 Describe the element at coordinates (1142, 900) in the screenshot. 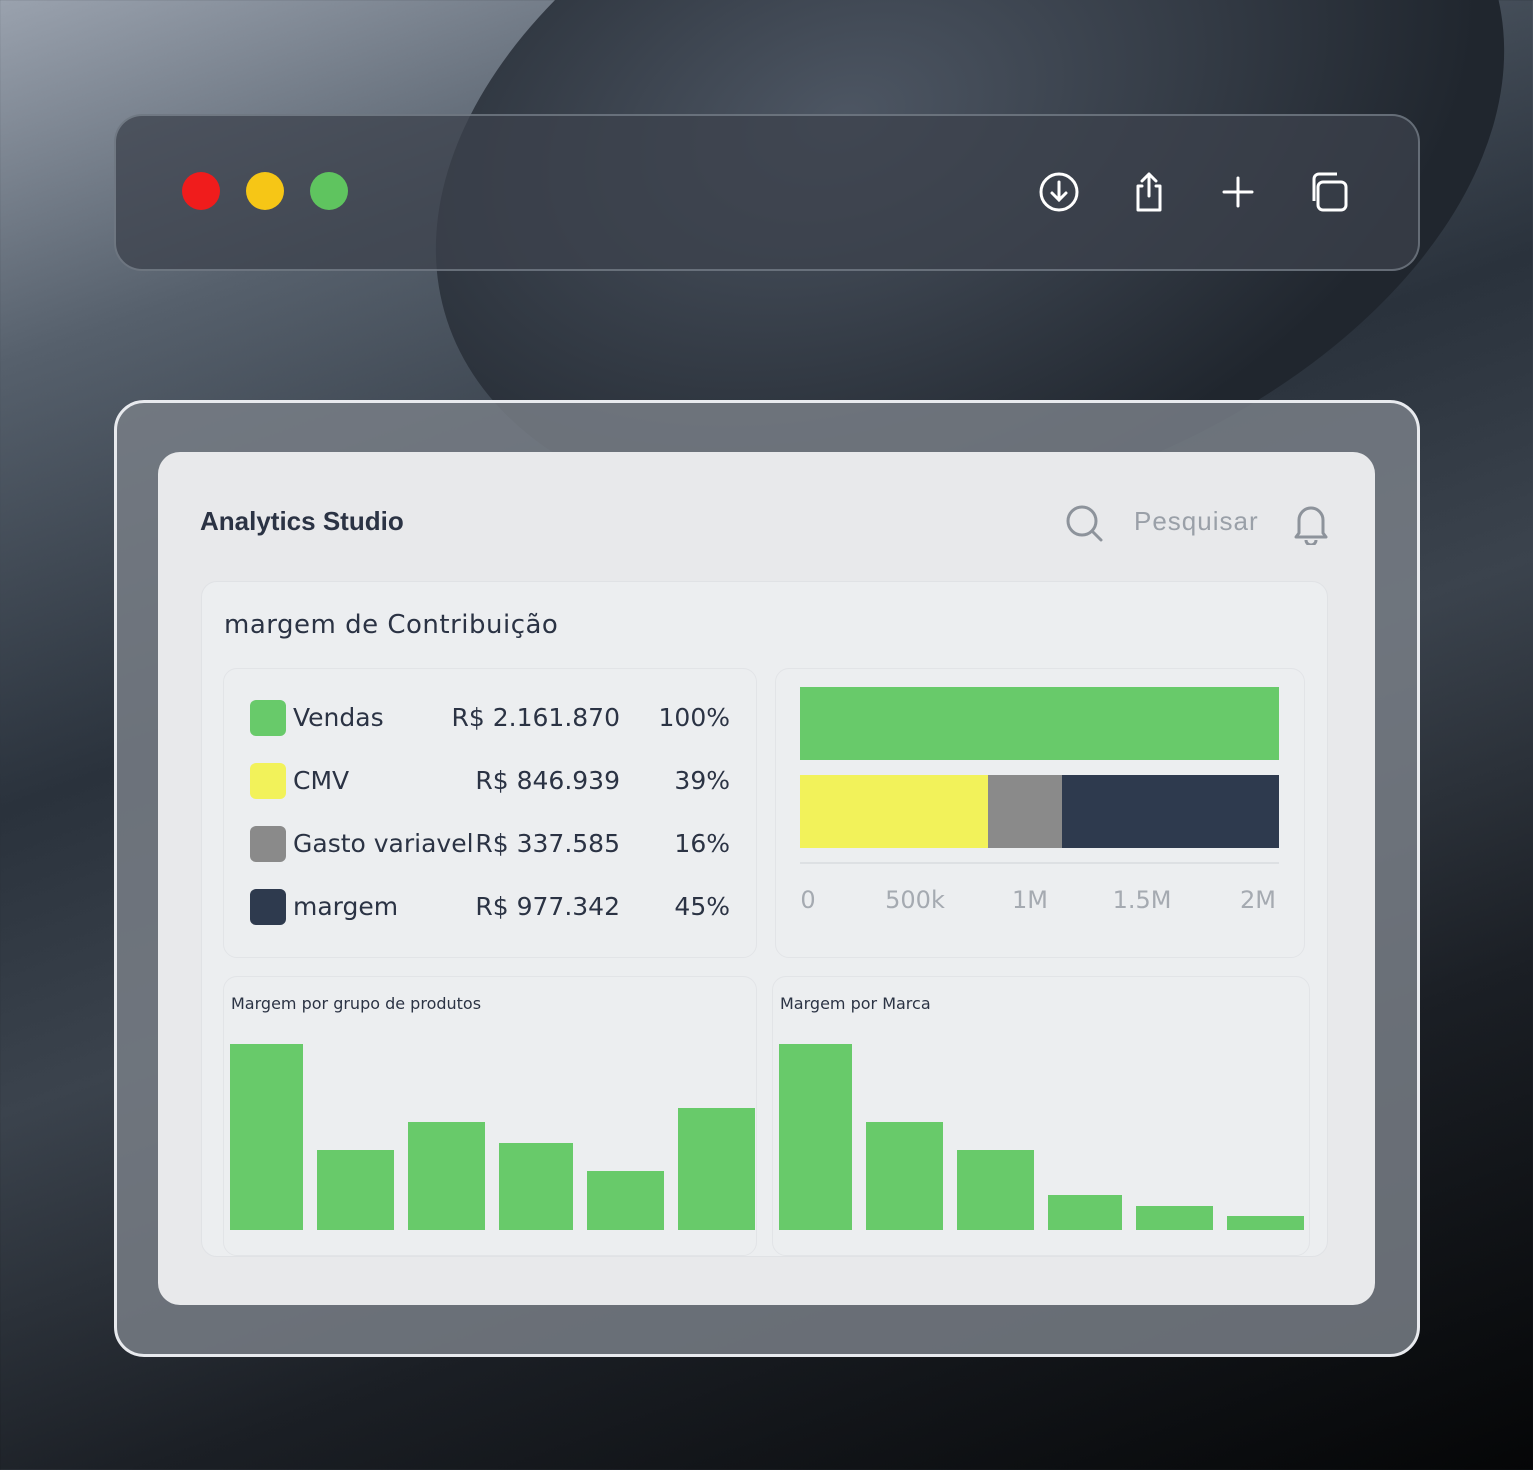

I see `x-tick-label: 1.5M` at that location.